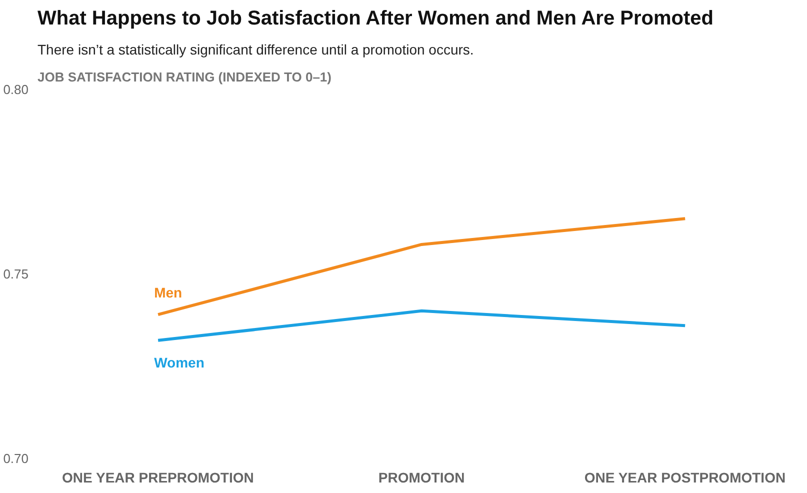 The width and height of the screenshot is (807, 493). What do you see at coordinates (168, 292) in the screenshot?
I see `series-label: Men` at bounding box center [168, 292].